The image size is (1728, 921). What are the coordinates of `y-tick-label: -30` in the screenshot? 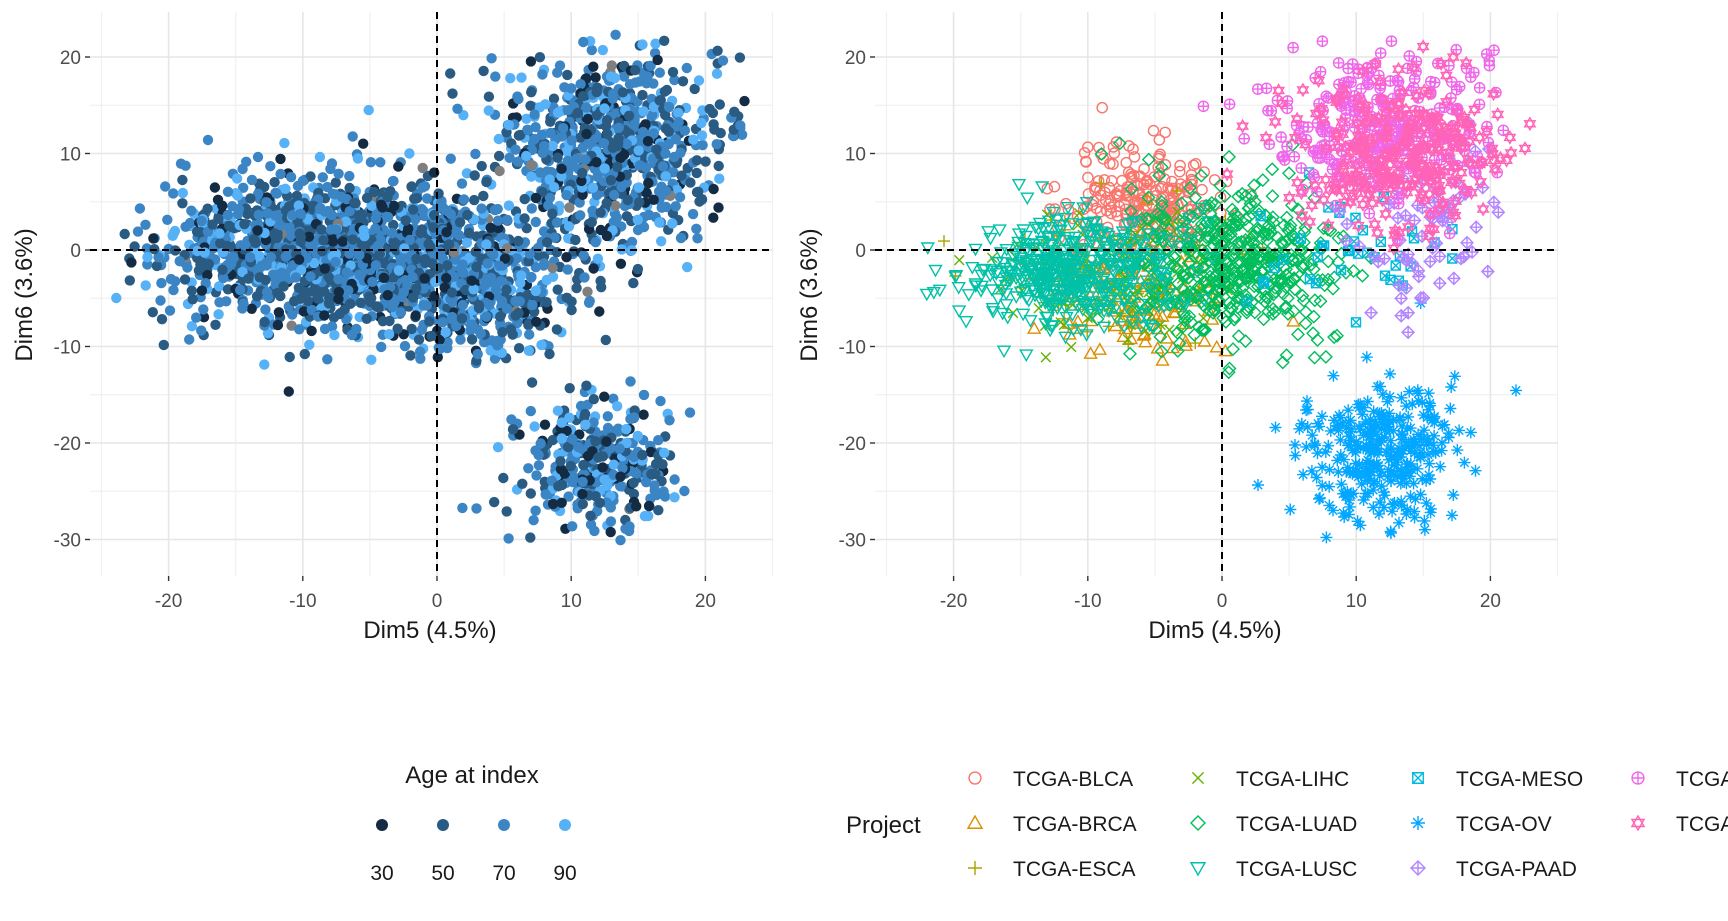 It's located at (67, 541).